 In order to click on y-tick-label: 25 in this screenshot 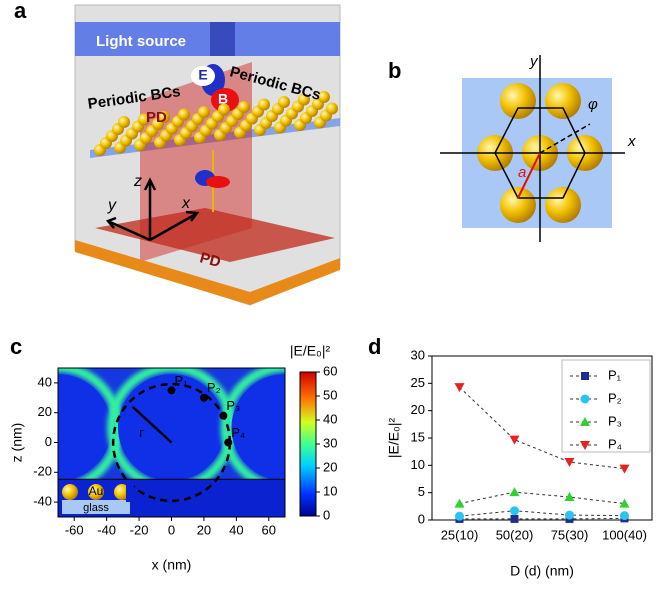, I will do `click(418, 382)`.